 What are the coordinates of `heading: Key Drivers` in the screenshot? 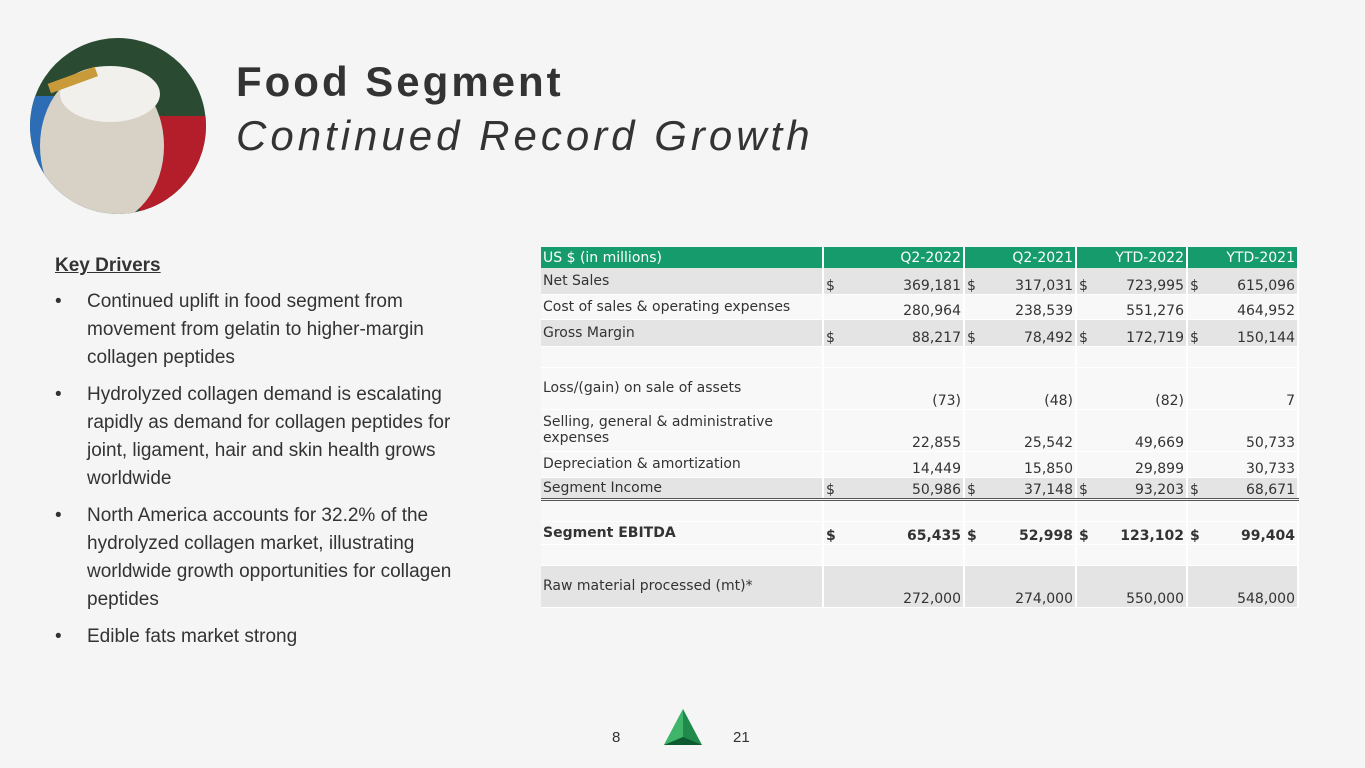 It's located at (108, 265).